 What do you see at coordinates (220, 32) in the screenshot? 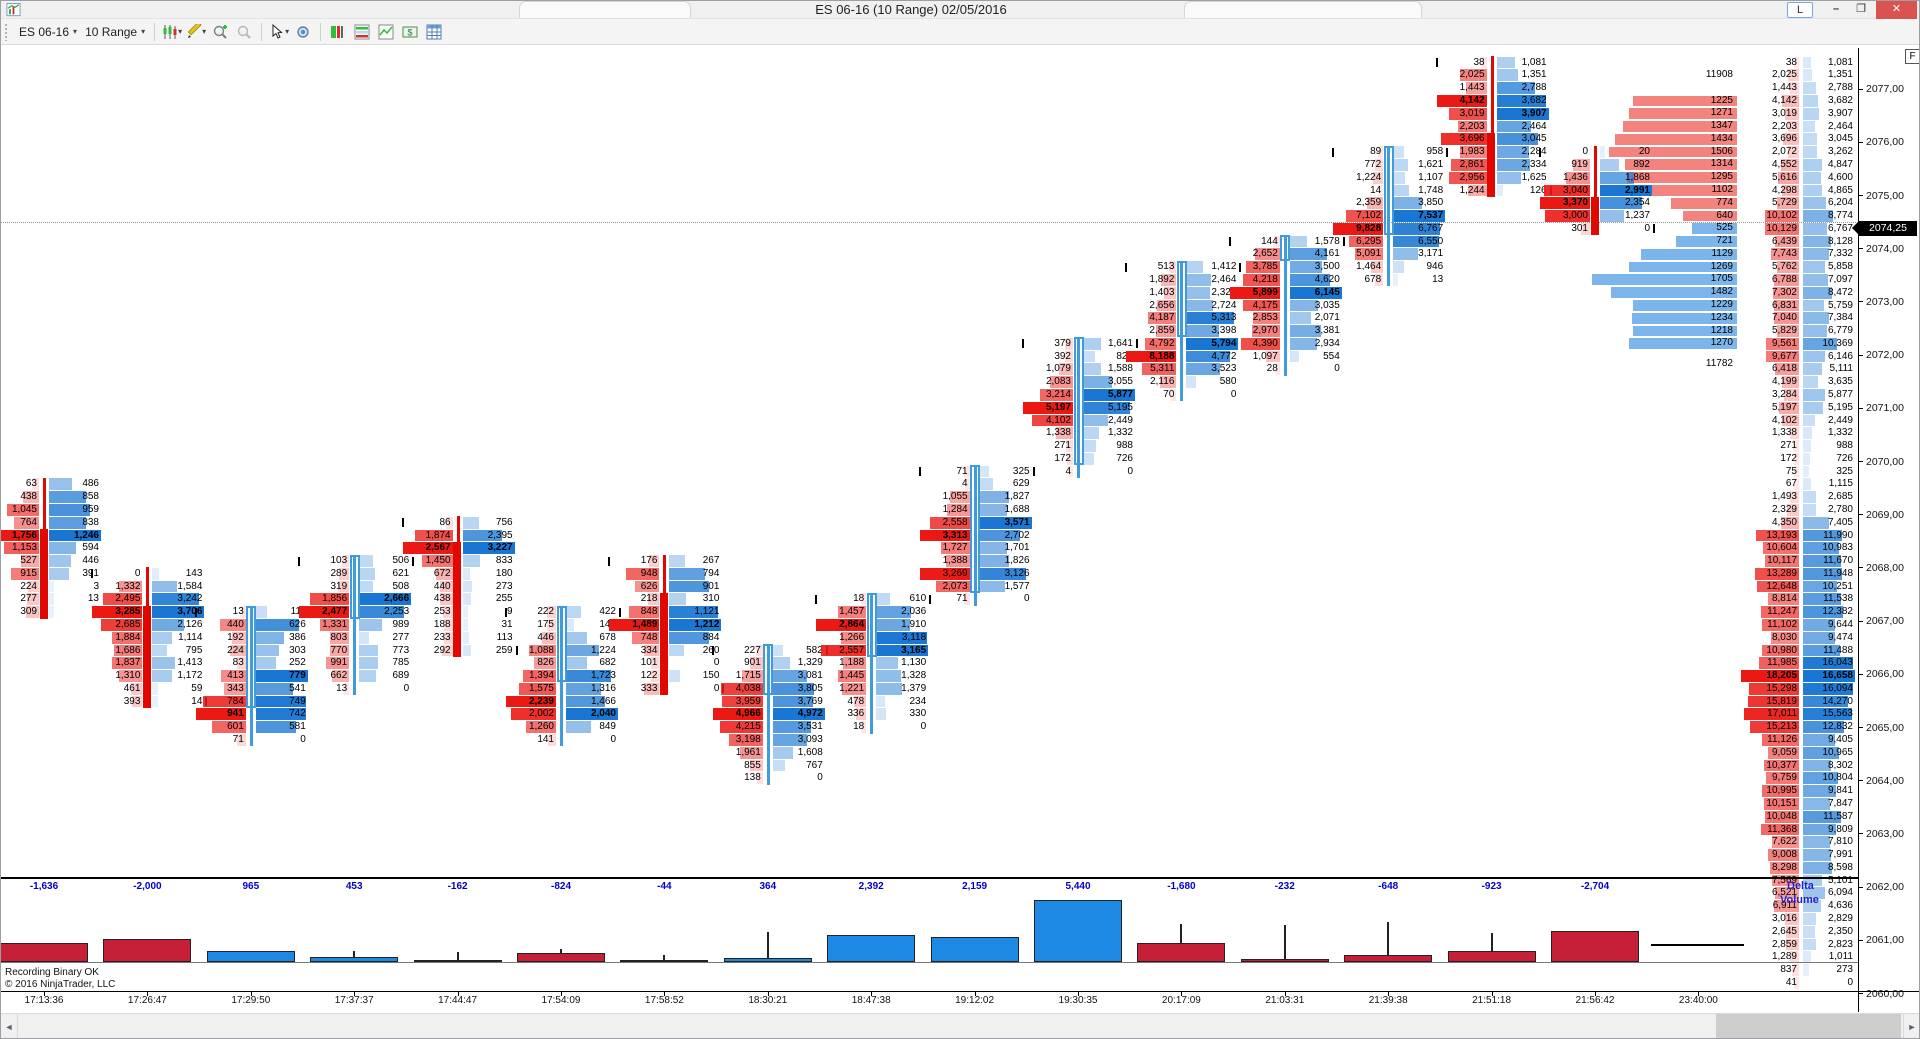
I see `zoom-in-button` at bounding box center [220, 32].